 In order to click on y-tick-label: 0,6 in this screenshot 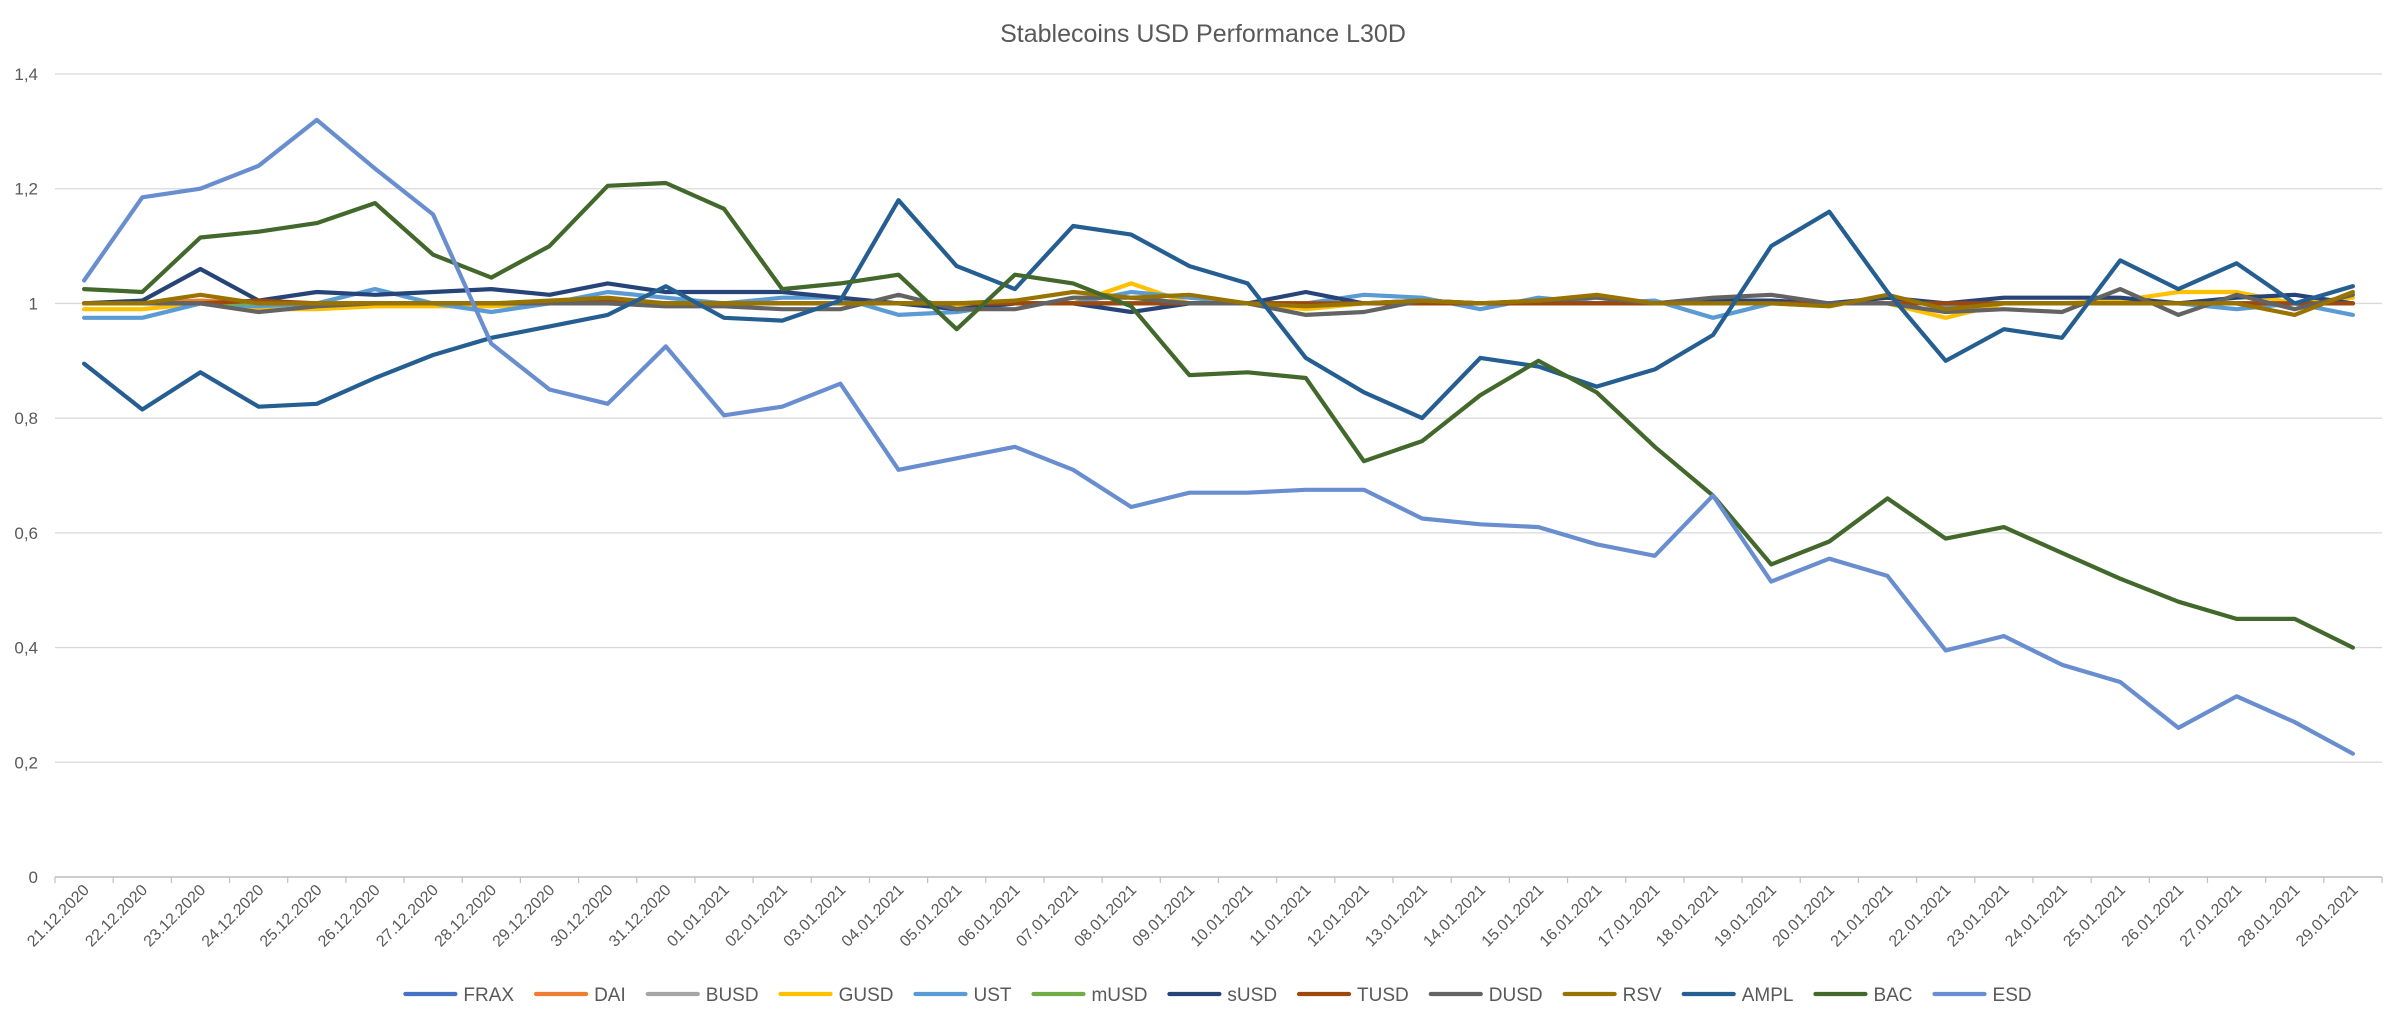, I will do `click(26, 533)`.